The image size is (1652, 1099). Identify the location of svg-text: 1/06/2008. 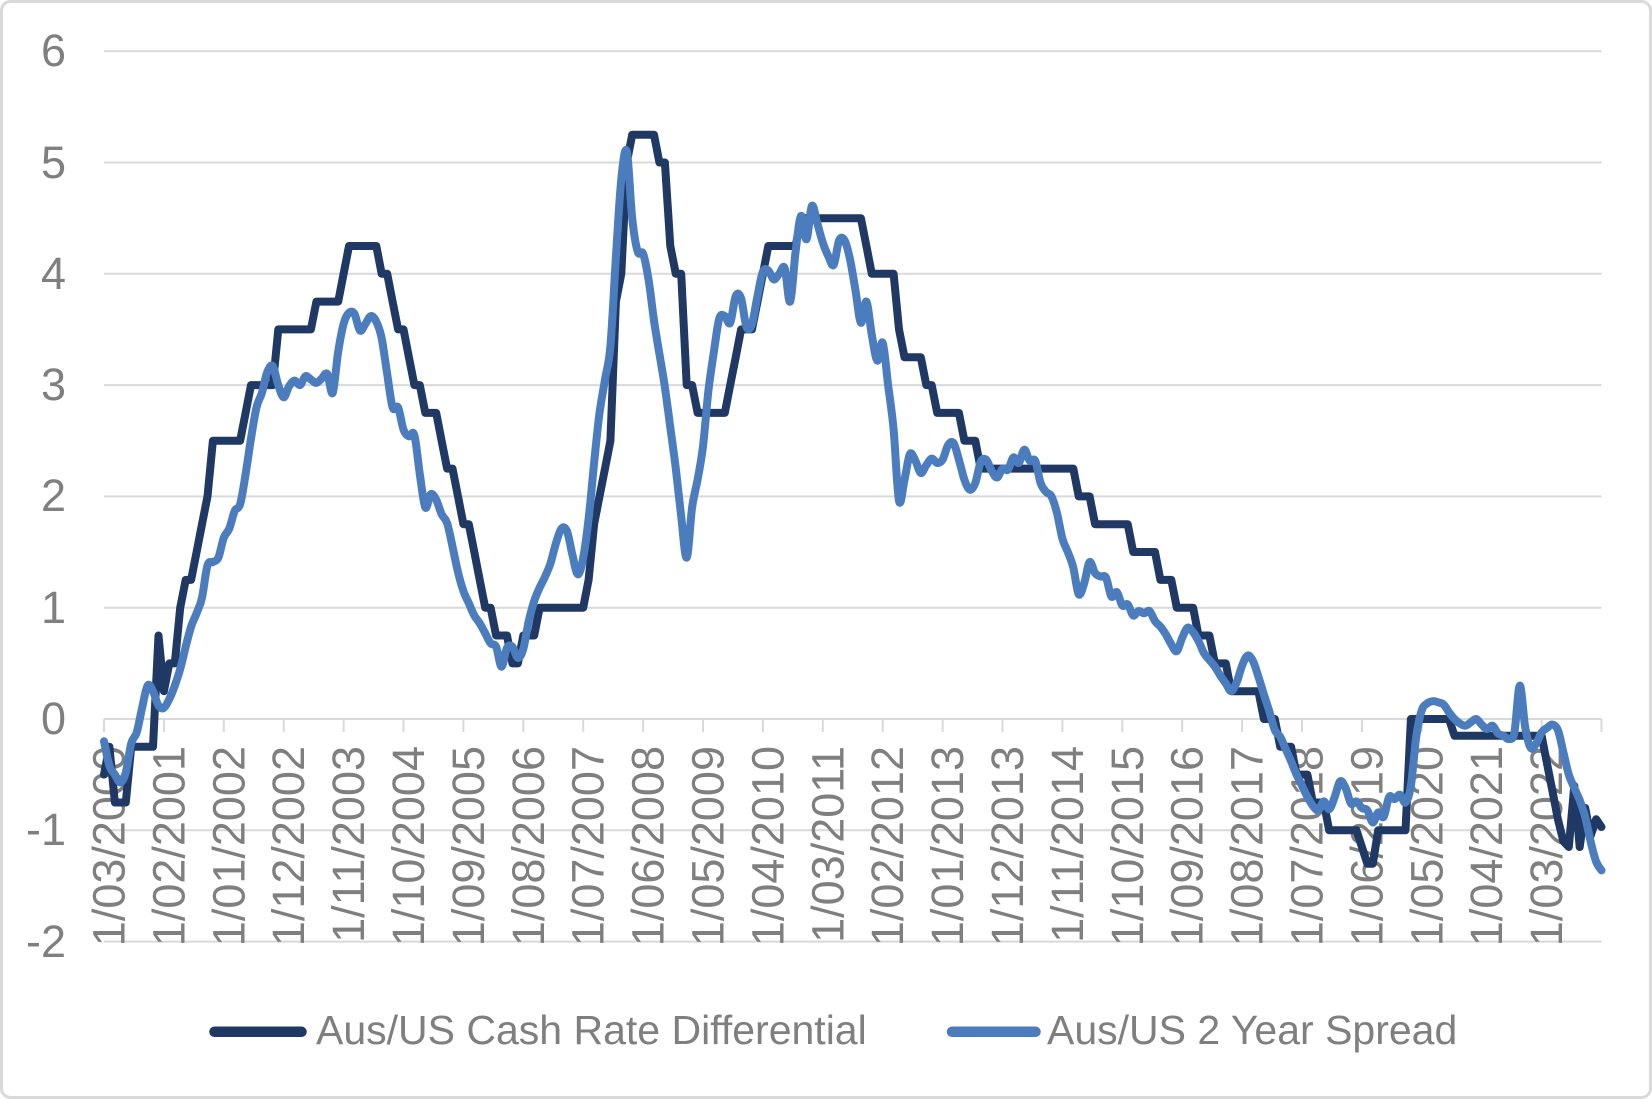
(648, 846).